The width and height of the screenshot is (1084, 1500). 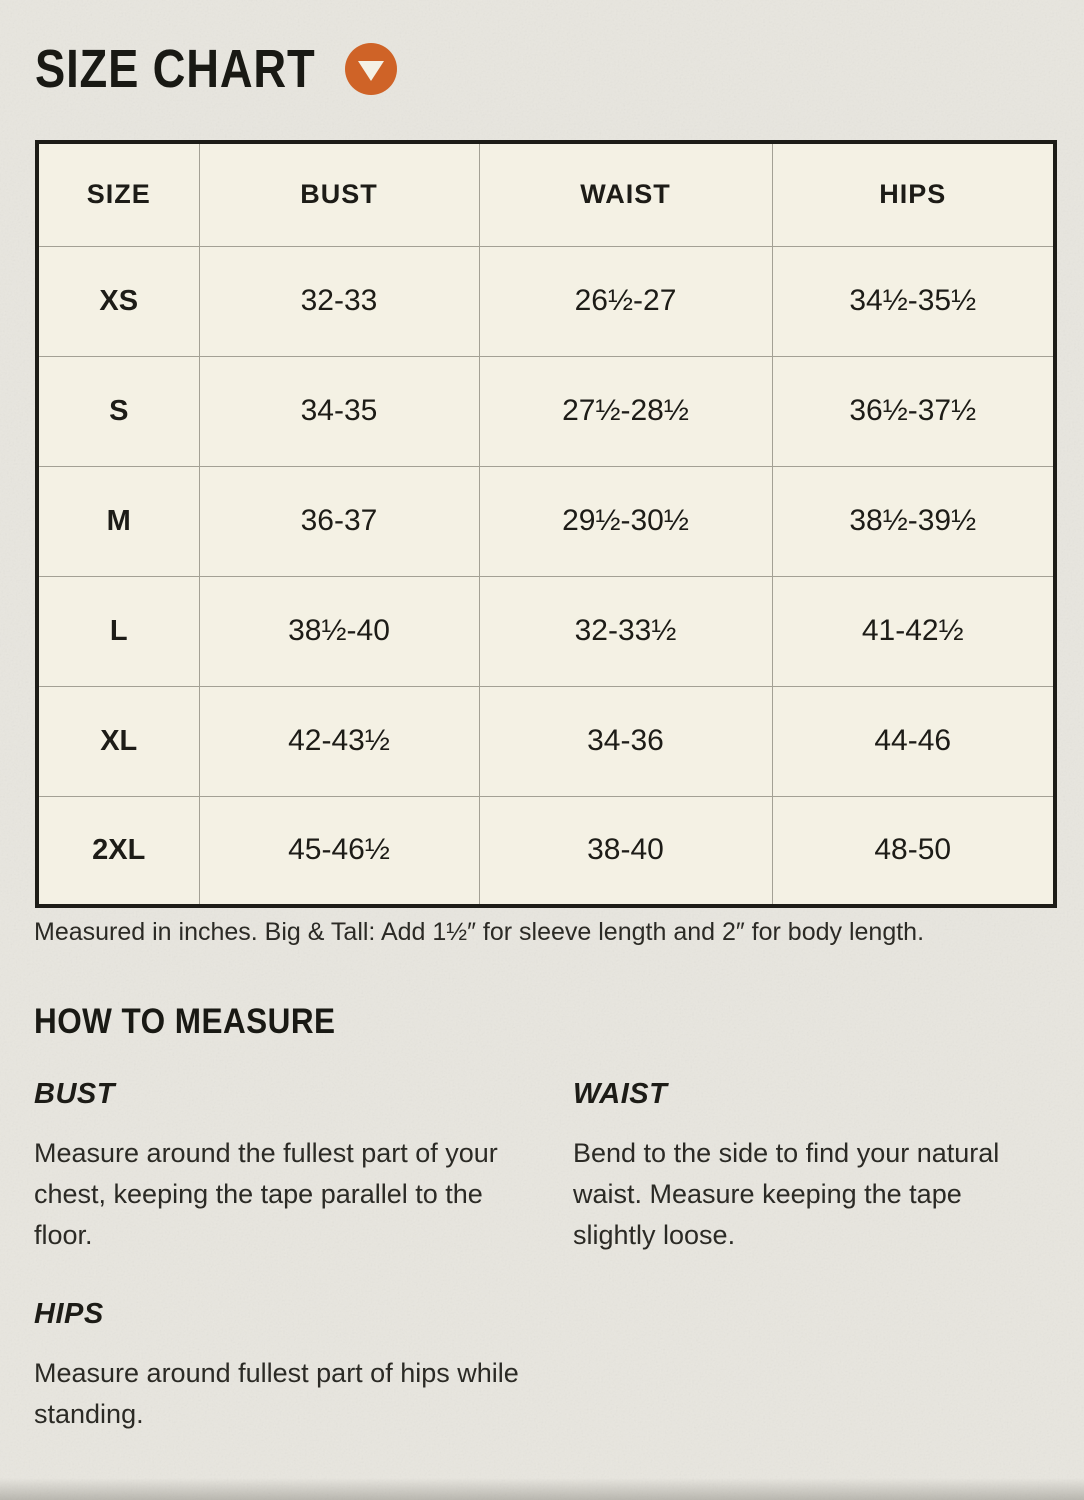 What do you see at coordinates (118, 301) in the screenshot?
I see `size-label: XS` at bounding box center [118, 301].